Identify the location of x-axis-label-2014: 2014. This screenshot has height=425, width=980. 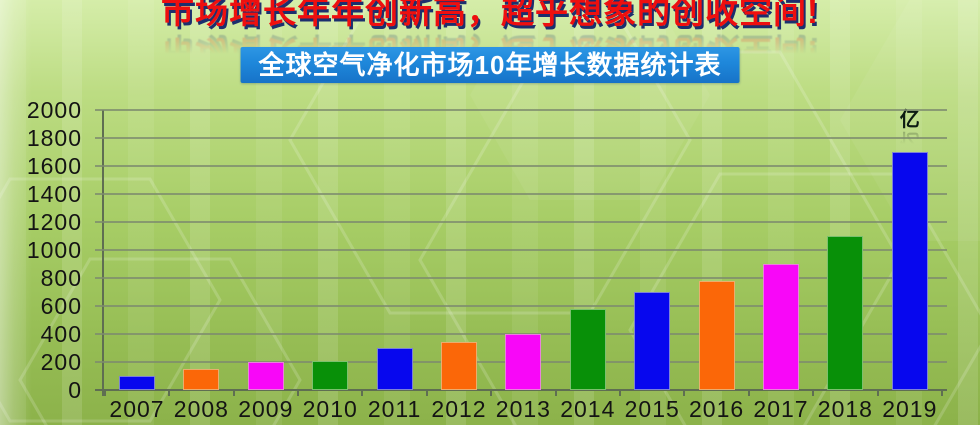
(588, 409).